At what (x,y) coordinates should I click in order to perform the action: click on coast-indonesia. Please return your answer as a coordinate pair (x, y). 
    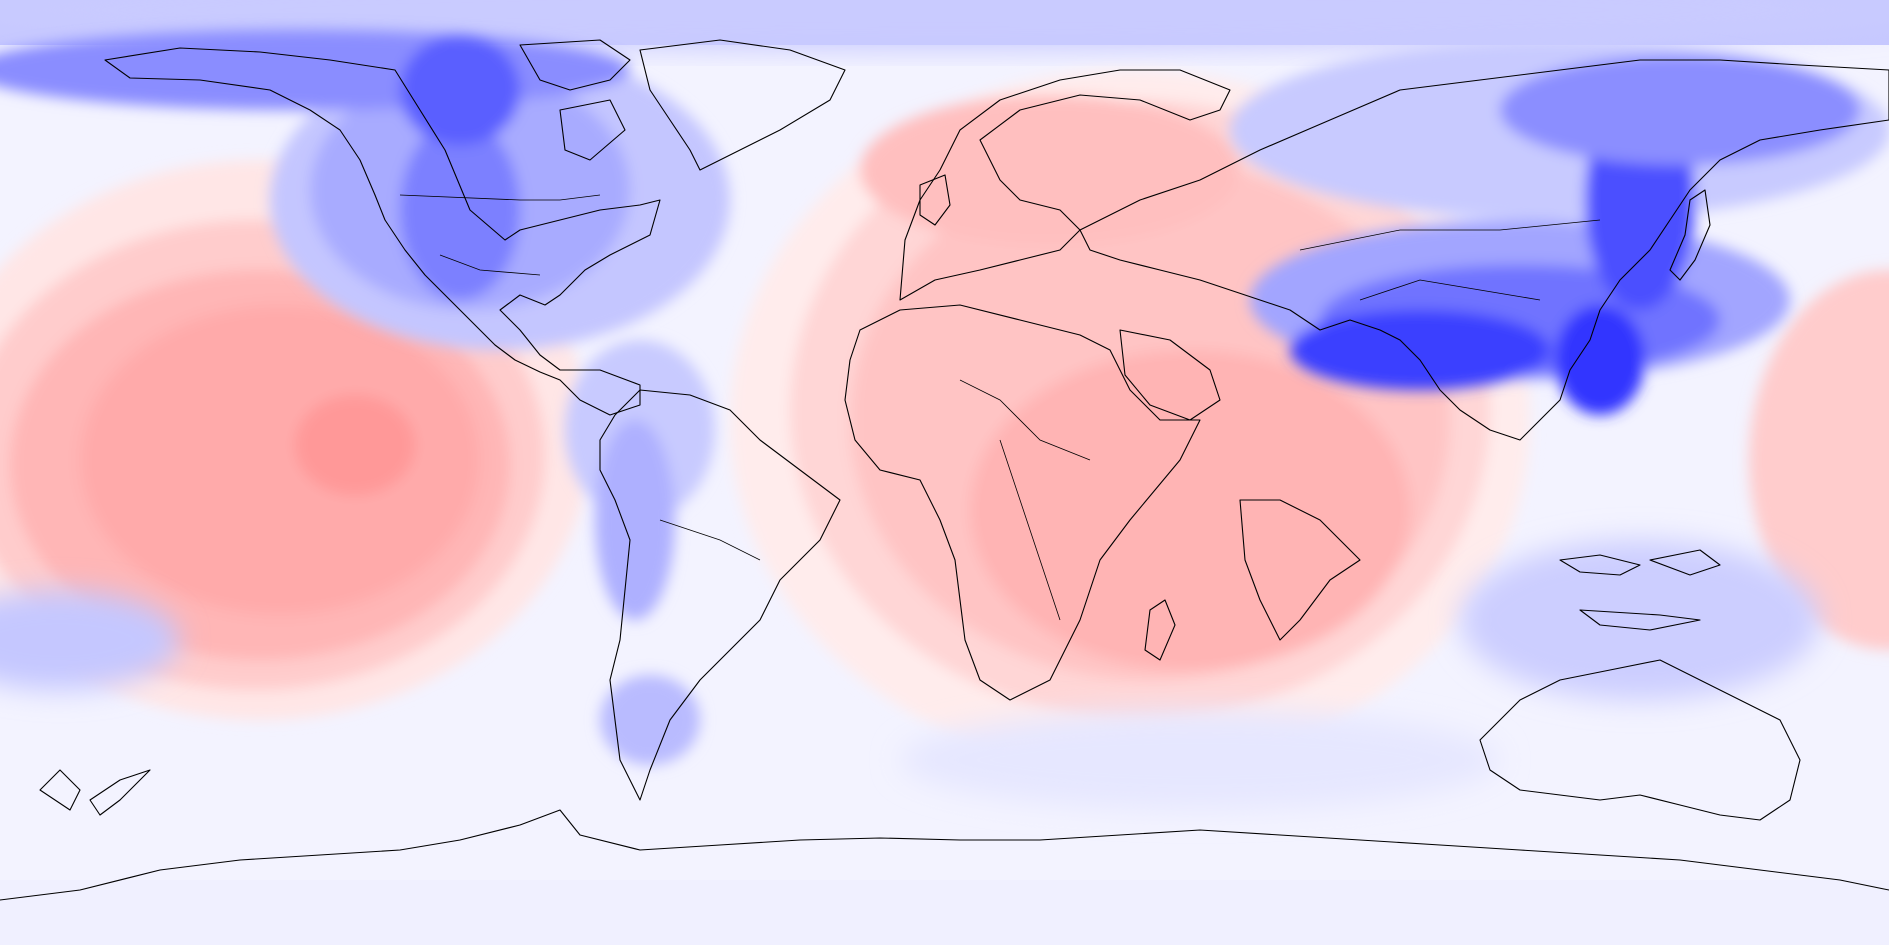
    Looking at the image, I should click on (1640, 590).